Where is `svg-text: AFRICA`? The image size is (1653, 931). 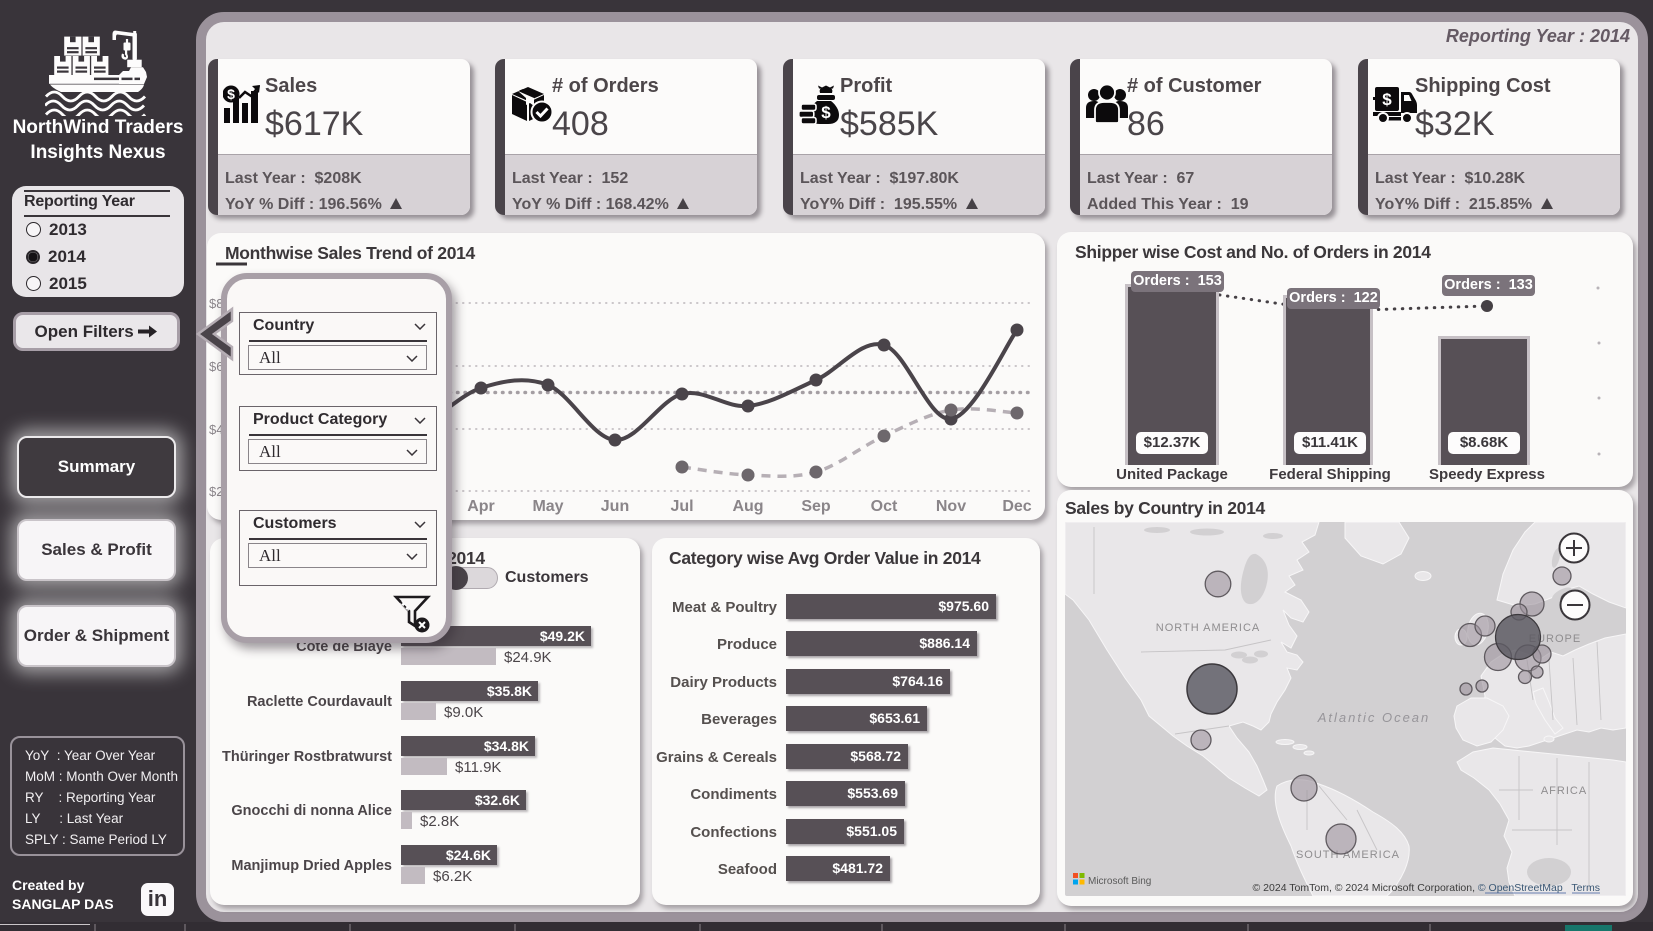
svg-text: AFRICA is located at coordinates (1564, 791).